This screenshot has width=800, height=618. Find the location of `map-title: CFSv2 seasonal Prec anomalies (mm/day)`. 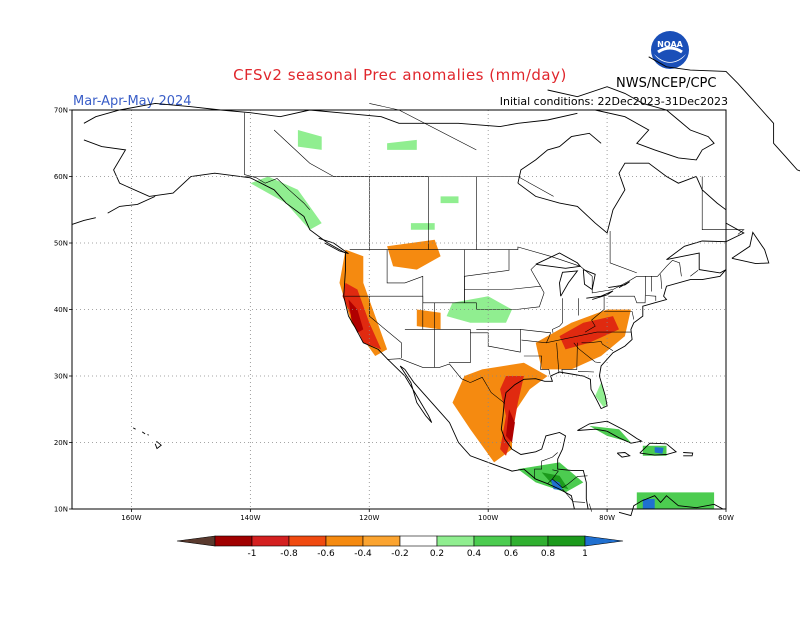

map-title: CFSv2 seasonal Prec anomalies (mm/day) is located at coordinates (400, 75).